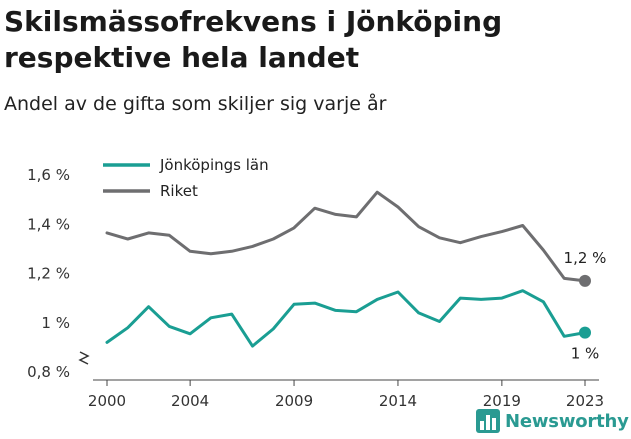 This screenshot has width=631, height=439. What do you see at coordinates (190, 401) in the screenshot?
I see `x-tick-label: 2004` at bounding box center [190, 401].